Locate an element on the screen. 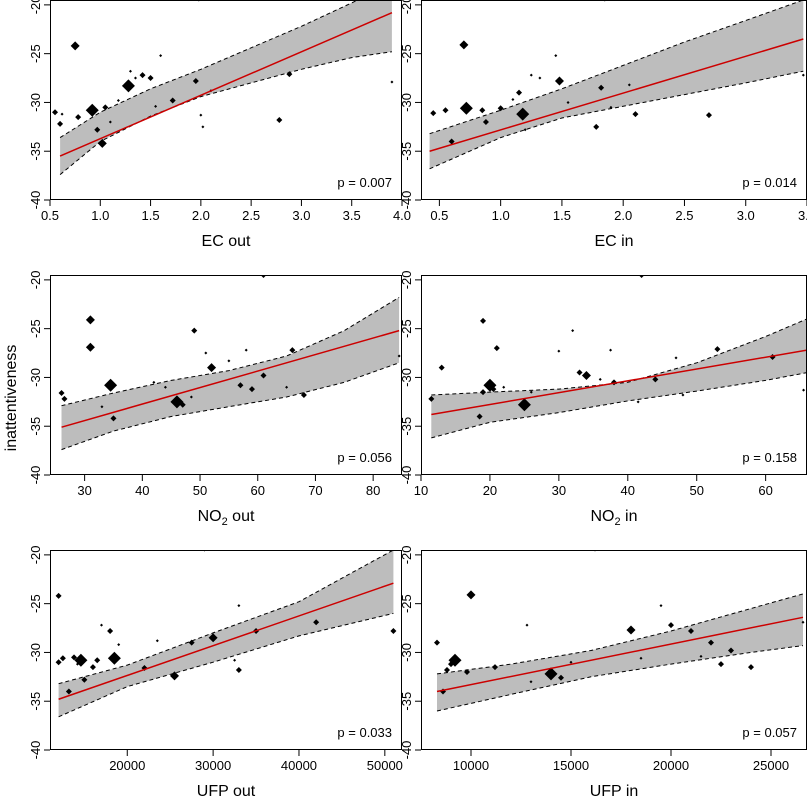 This screenshot has height=800, width=807. x-axis-title-subscript: 2 is located at coordinates (617, 522).